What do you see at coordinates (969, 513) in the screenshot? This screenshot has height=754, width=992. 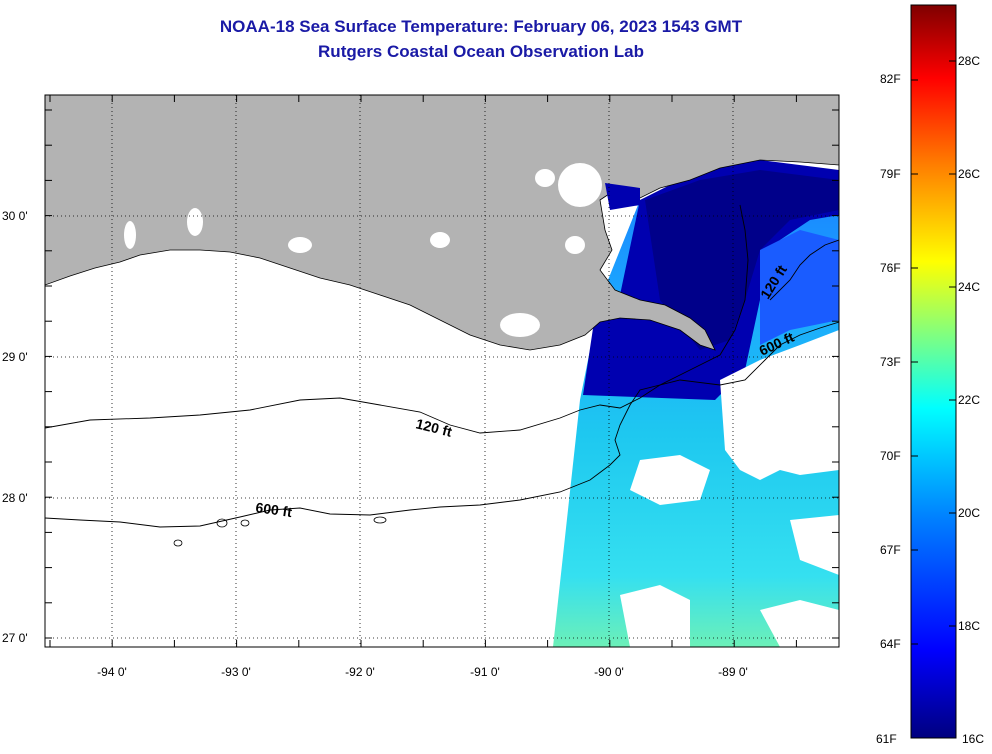 I see `colorbar-label-c: 20C` at bounding box center [969, 513].